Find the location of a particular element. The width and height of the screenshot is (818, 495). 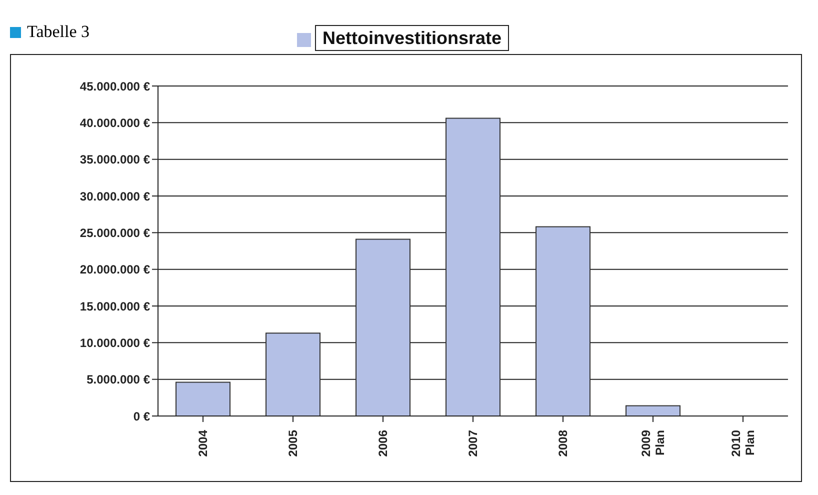

y-tick-label: 35.000.000 € is located at coordinates (115, 159).